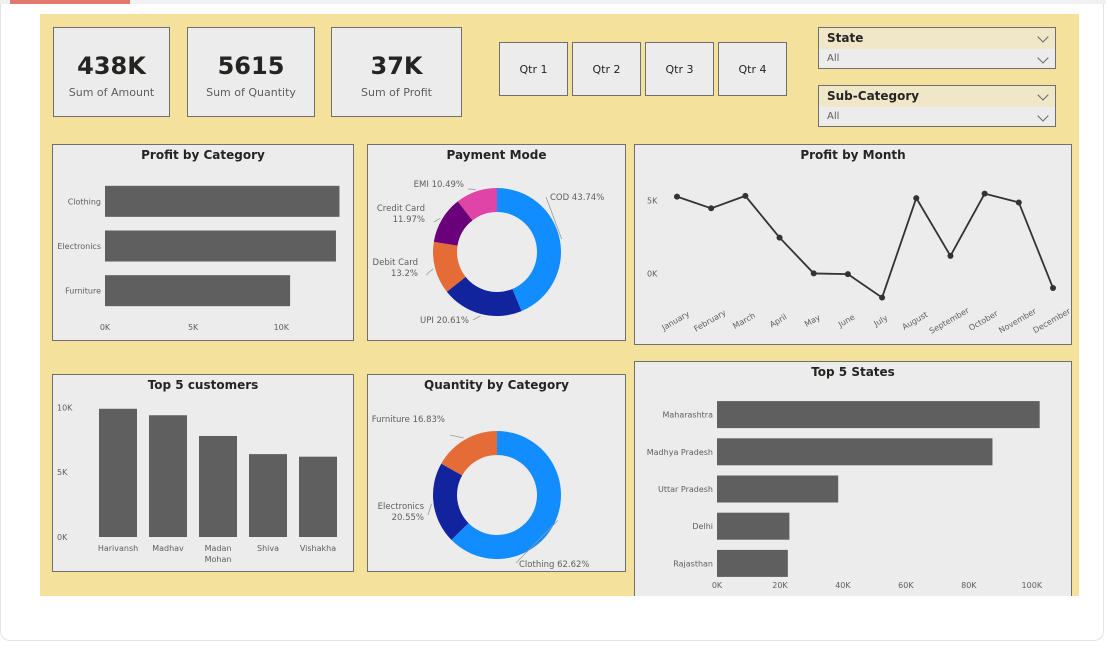 The image size is (1106, 651). Describe the element at coordinates (873, 96) in the screenshot. I see `subcategory-slicer-title: Sub-Category` at that location.